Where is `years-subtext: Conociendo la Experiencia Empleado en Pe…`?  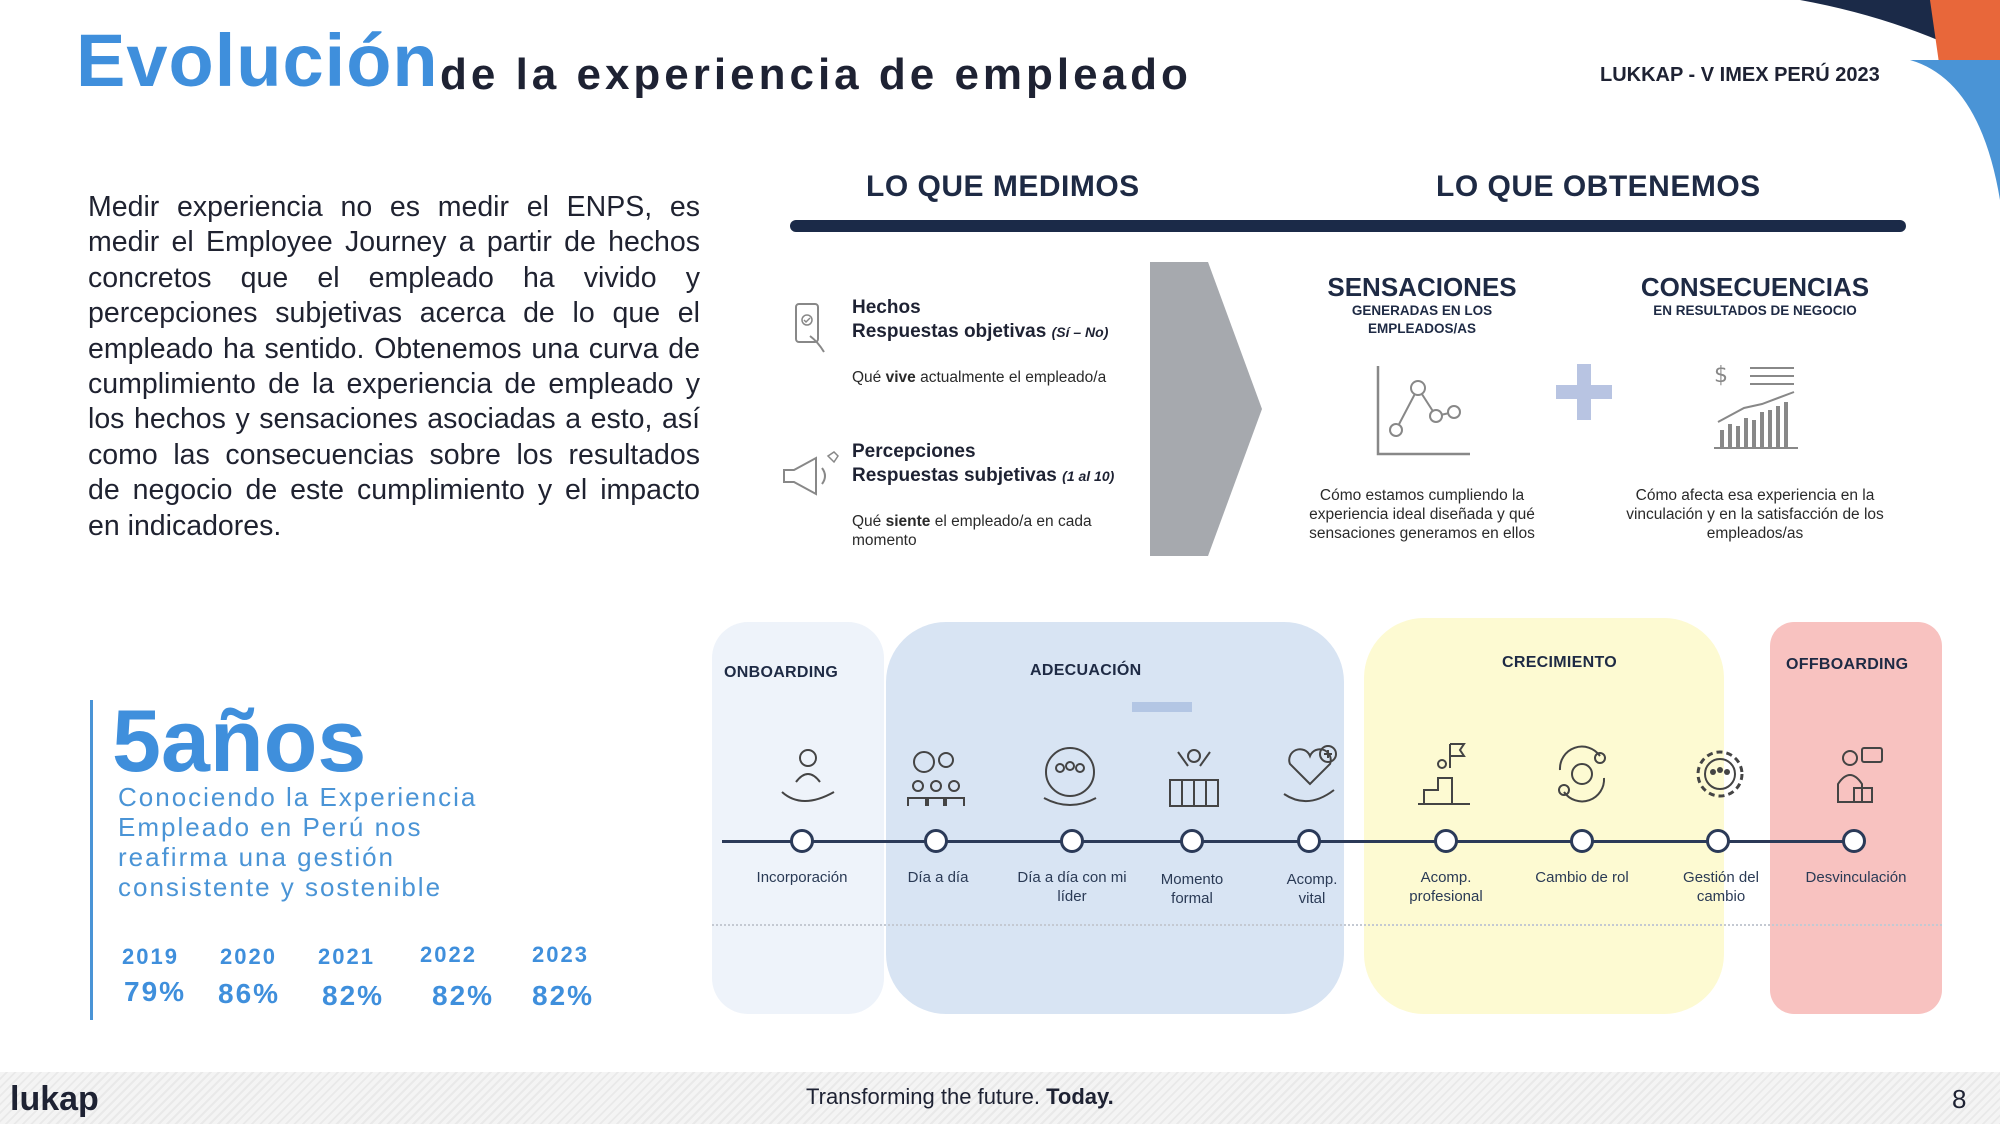
years-subtext: Conociendo la Experiencia Empleado en Pe… is located at coordinates (298, 842).